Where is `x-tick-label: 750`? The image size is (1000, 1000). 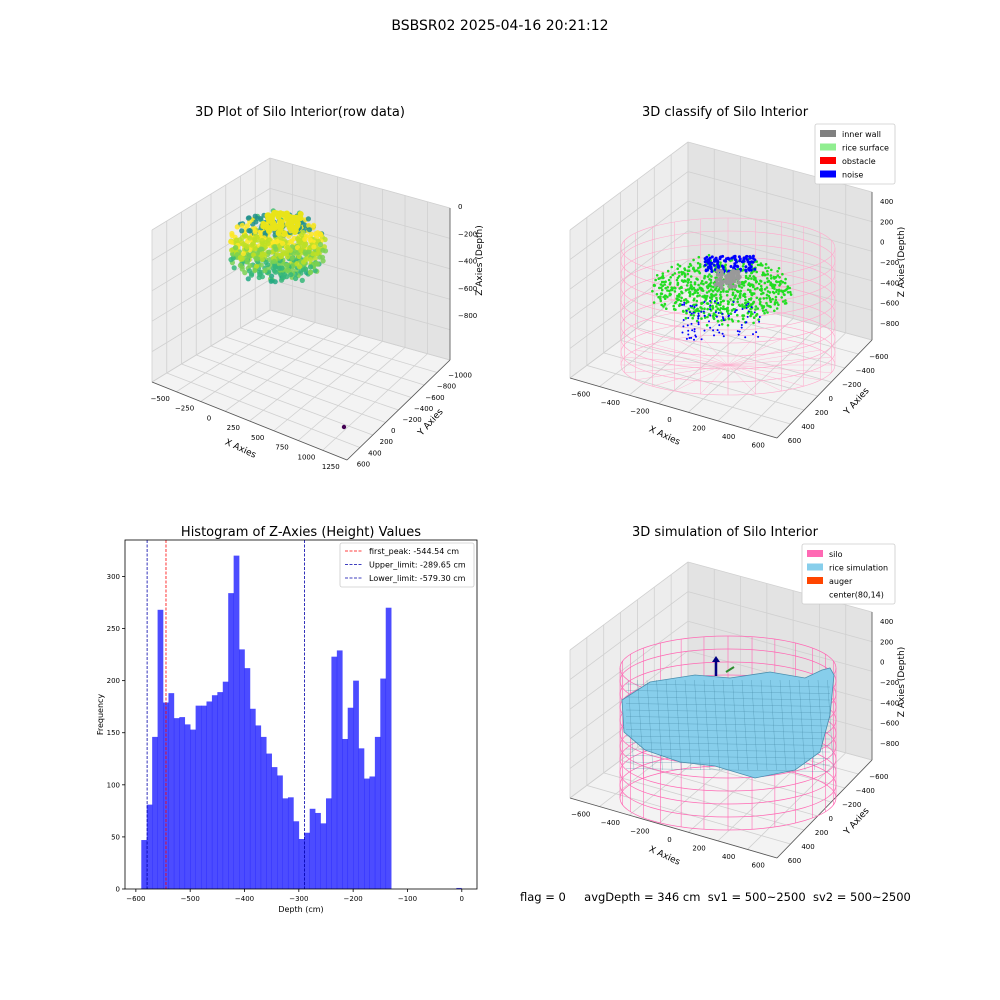 x-tick-label: 750 is located at coordinates (281, 448).